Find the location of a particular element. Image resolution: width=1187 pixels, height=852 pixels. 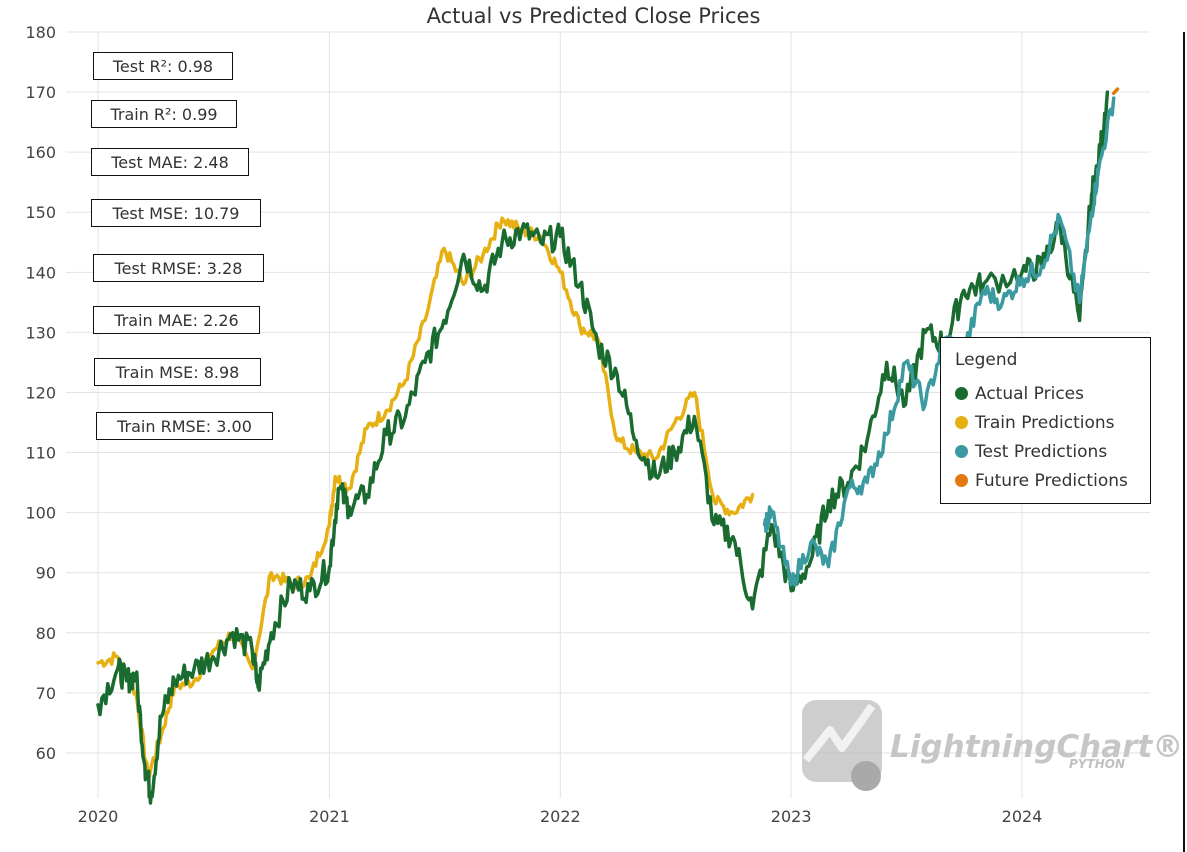

legend-item-test: Test Predictions is located at coordinates (1031, 452).